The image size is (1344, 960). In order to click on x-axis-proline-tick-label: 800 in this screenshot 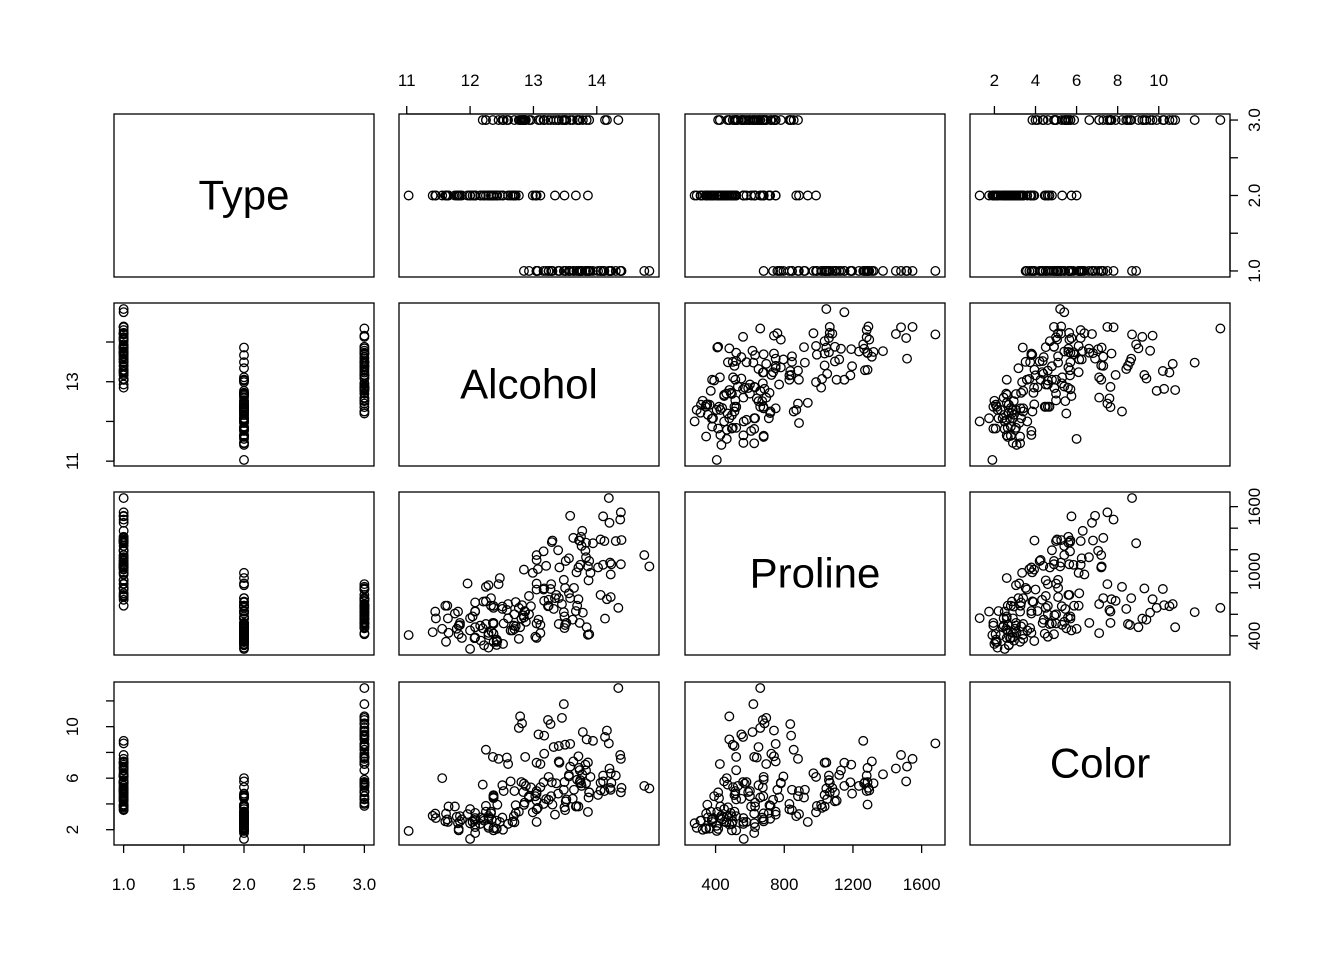, I will do `click(784, 884)`.